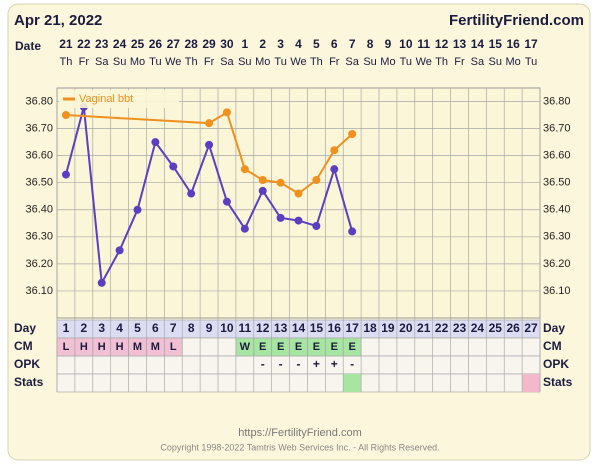  I want to click on day: 25, so click(496, 328).